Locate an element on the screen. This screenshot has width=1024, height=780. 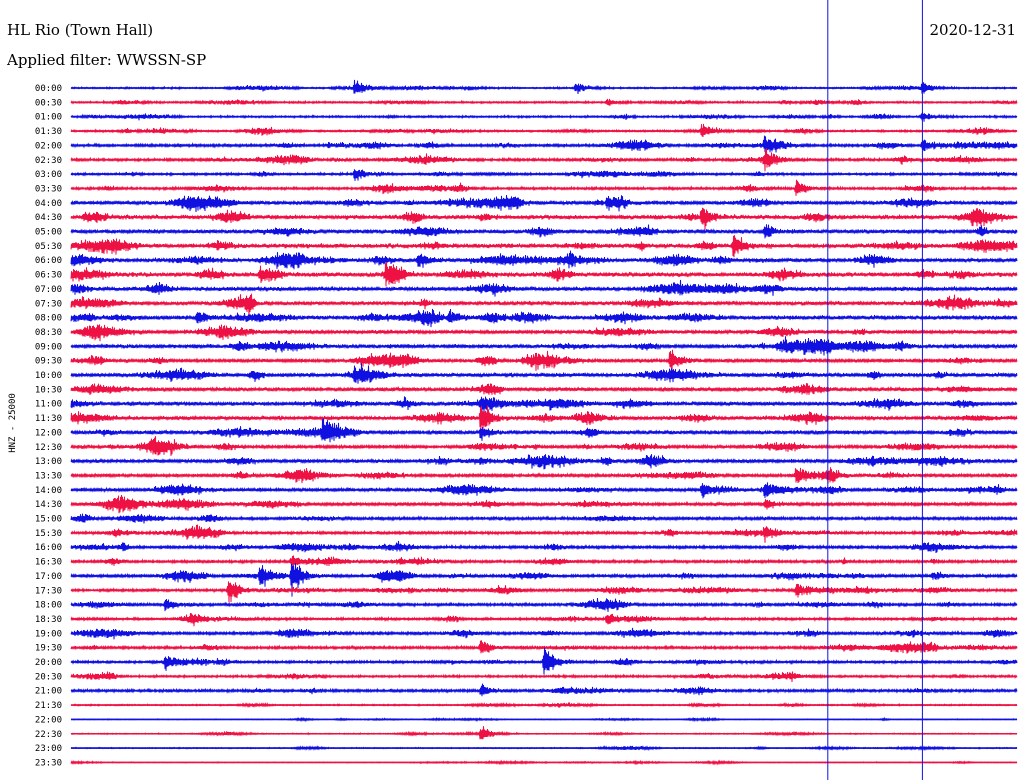
tick-label: 20:30 is located at coordinates (48, 677).